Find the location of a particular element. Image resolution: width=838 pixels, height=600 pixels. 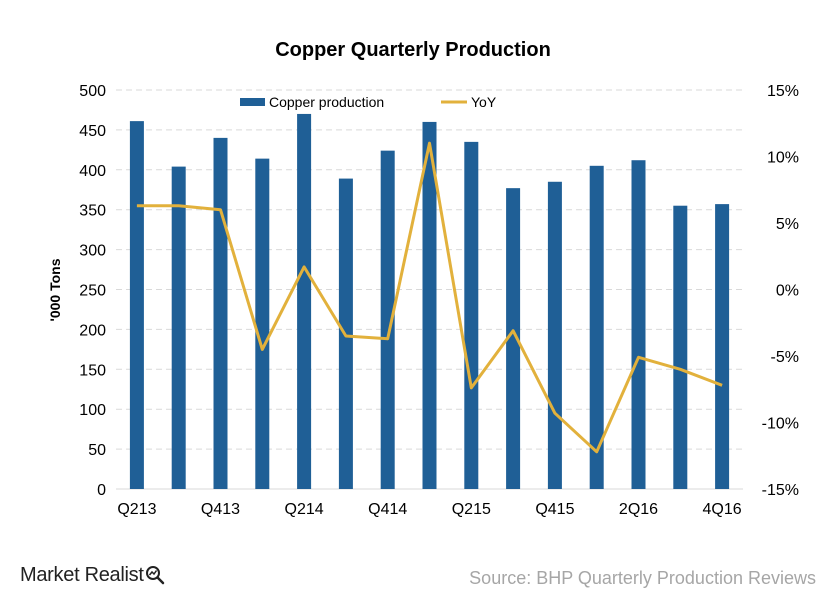

y-axis-label: '000 Tons is located at coordinates (55, 289).